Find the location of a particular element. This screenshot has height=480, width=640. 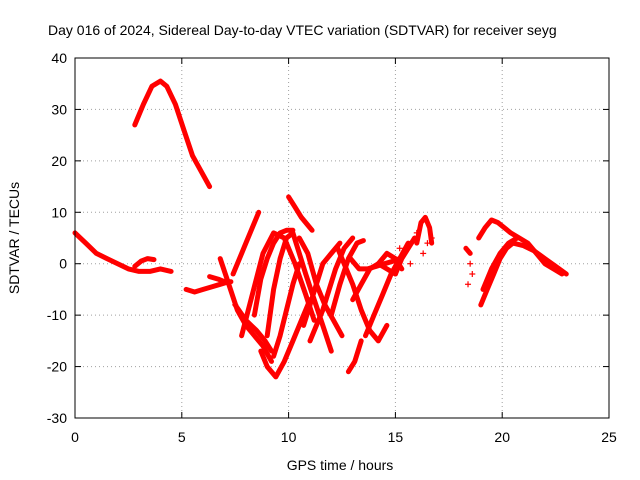

x-tick-label: 20 is located at coordinates (502, 437).